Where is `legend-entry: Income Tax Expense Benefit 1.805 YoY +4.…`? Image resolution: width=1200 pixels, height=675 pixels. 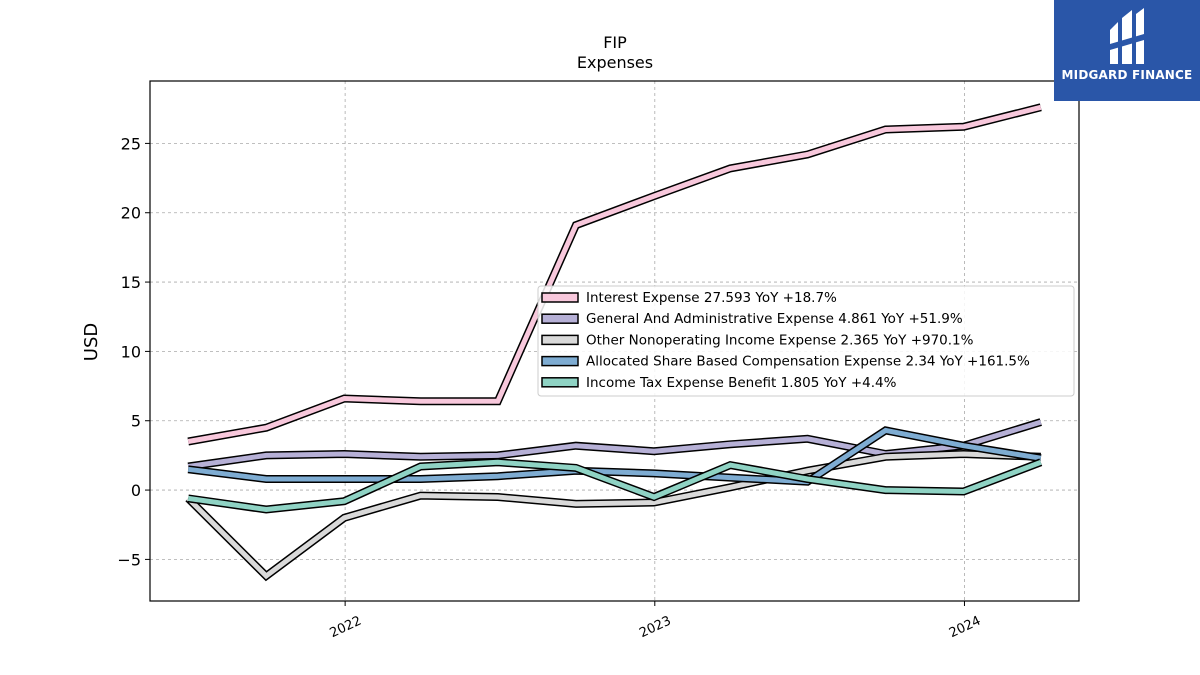 legend-entry: Income Tax Expense Benefit 1.805 YoY +4.… is located at coordinates (719, 383).